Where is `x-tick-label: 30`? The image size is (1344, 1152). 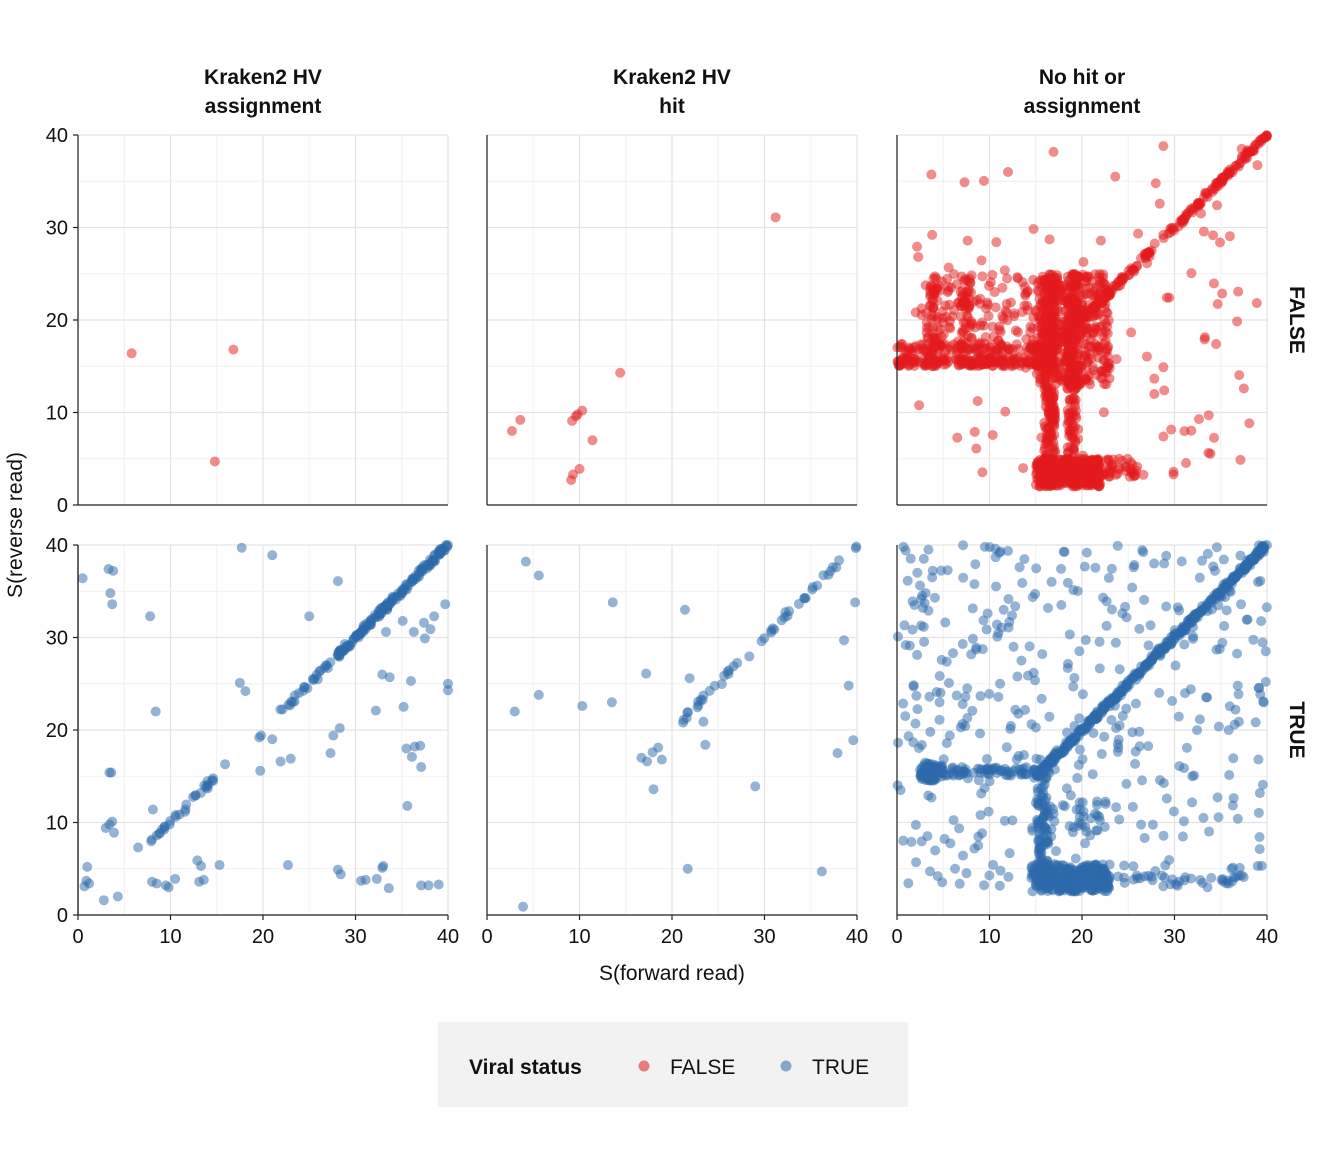 x-tick-label: 30 is located at coordinates (355, 937).